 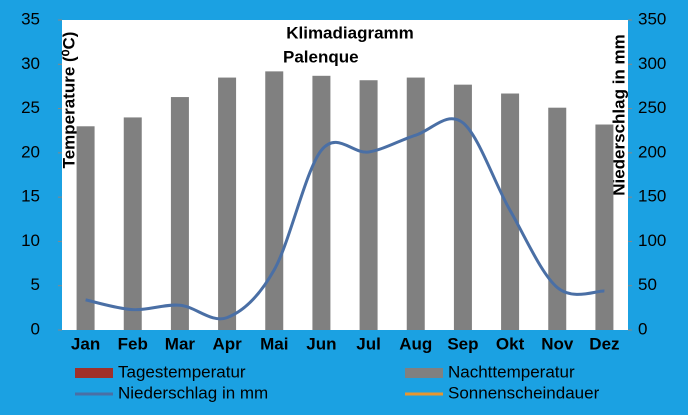 I want to click on y-tick-label: 10, so click(x=30, y=240).